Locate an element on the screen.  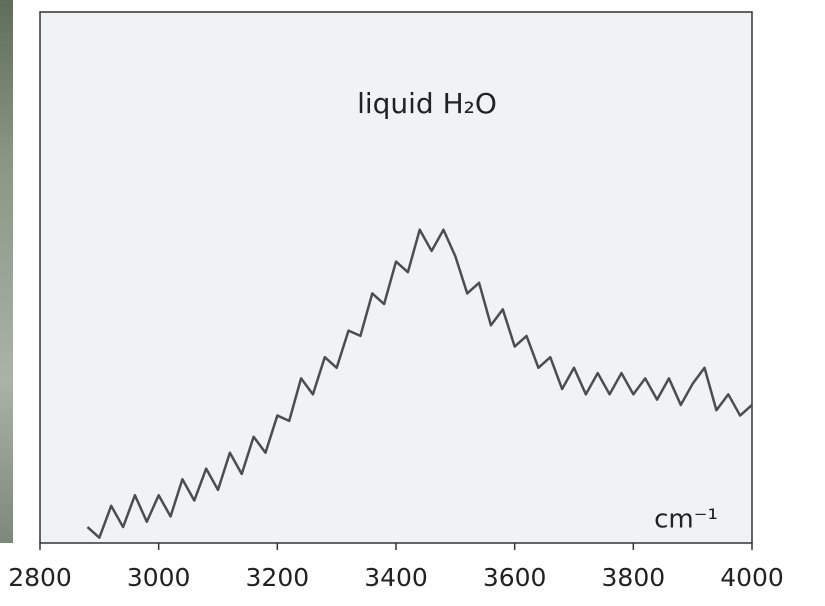
x-tick-label: 3000 is located at coordinates (159, 577).